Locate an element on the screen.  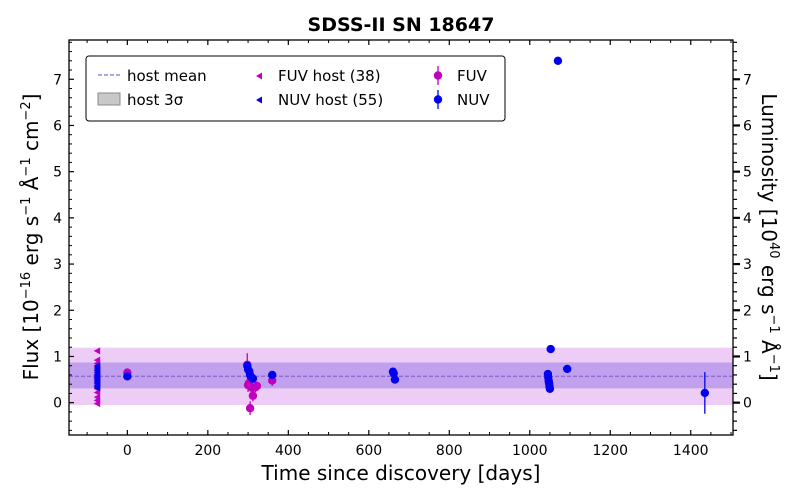
y2-label-exp3: −1 is located at coordinates (773, 363).